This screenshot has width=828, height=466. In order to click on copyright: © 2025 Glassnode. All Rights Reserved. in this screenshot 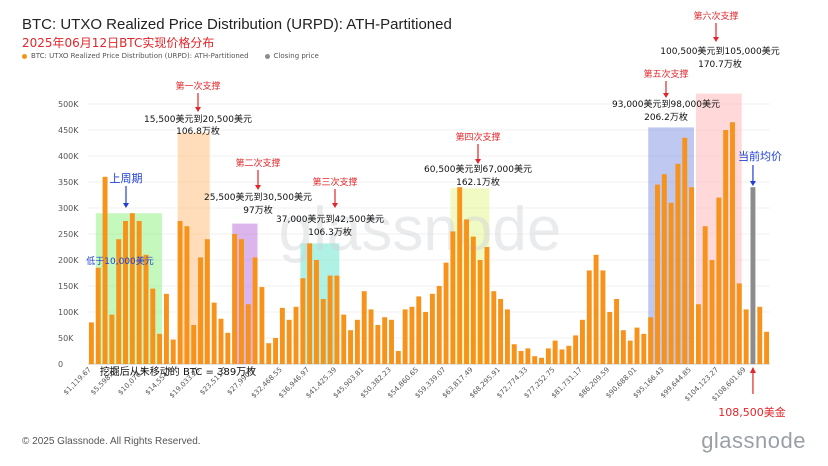, I will do `click(111, 441)`.